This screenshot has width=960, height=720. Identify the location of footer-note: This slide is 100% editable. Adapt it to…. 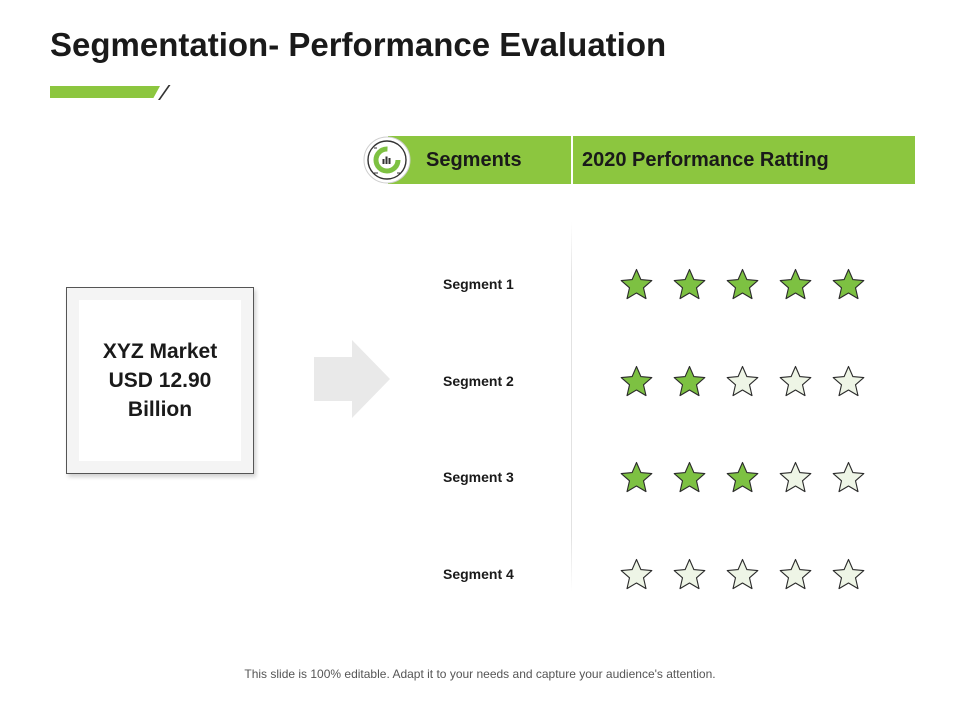
(480, 674).